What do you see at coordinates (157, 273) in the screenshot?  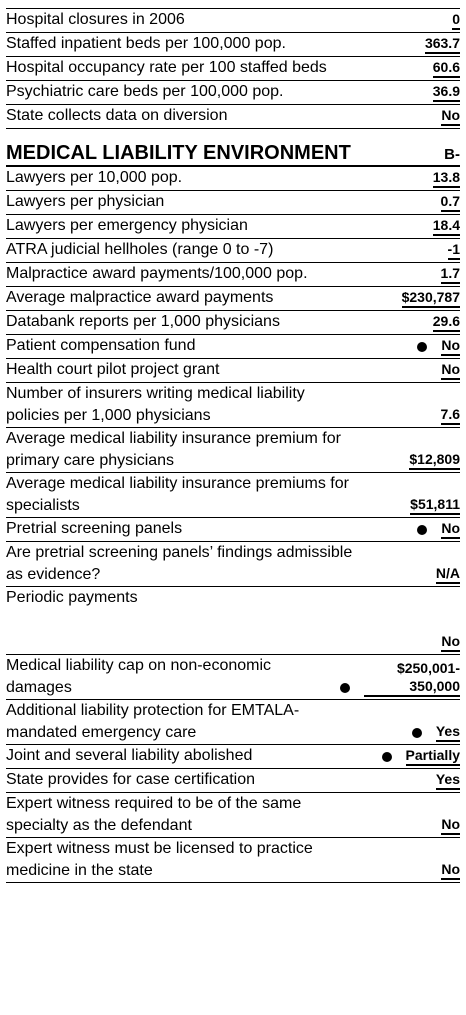 I see `row-label: Malpractice award payments/100,000 pop.` at bounding box center [157, 273].